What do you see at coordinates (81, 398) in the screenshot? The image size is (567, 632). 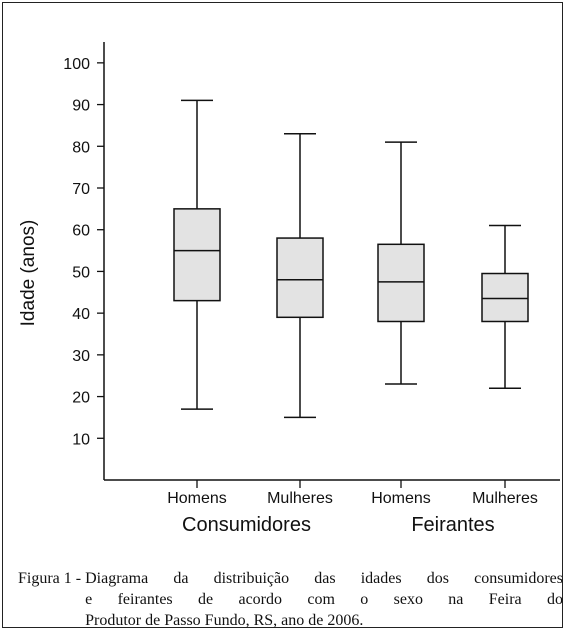 I see `y-tick-label: 20` at bounding box center [81, 398].